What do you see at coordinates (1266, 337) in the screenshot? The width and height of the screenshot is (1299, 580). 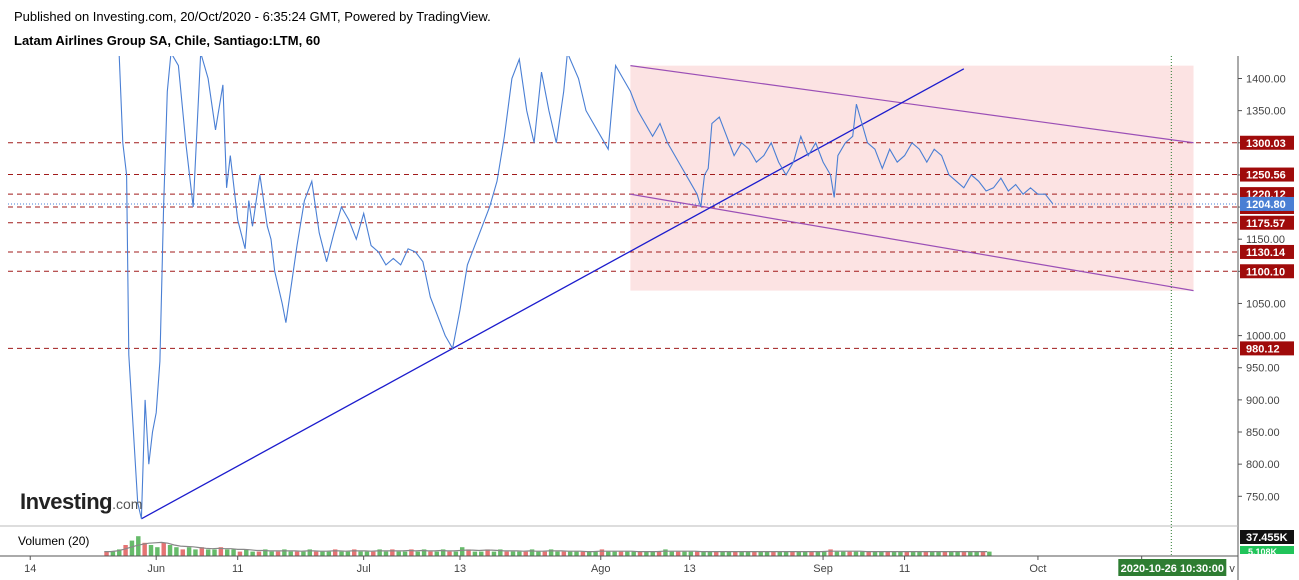 I see `y-tick-label: 1000.00` at bounding box center [1266, 337].